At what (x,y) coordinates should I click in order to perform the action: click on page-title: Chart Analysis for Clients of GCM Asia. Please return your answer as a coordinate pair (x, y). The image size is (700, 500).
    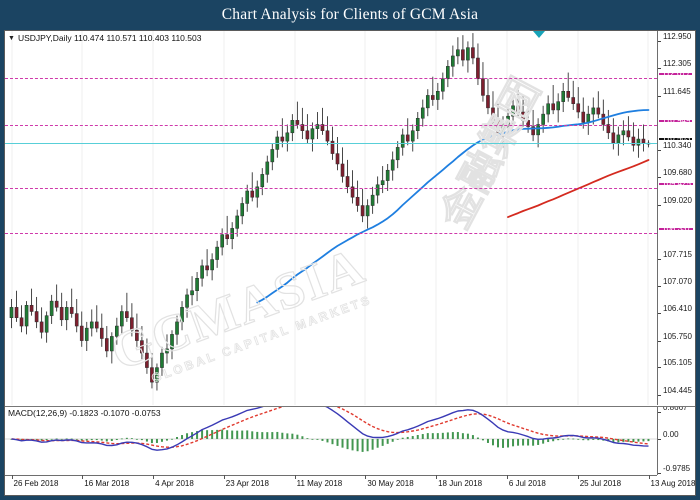
    Looking at the image, I should click on (350, 14).